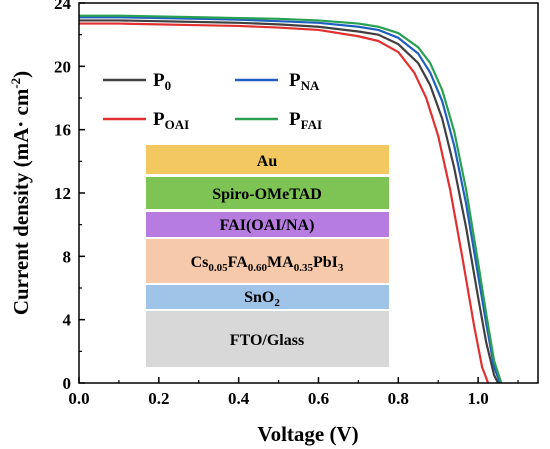  What do you see at coordinates (398, 398) in the screenshot?
I see `x-tick-label: 0.8` at bounding box center [398, 398].